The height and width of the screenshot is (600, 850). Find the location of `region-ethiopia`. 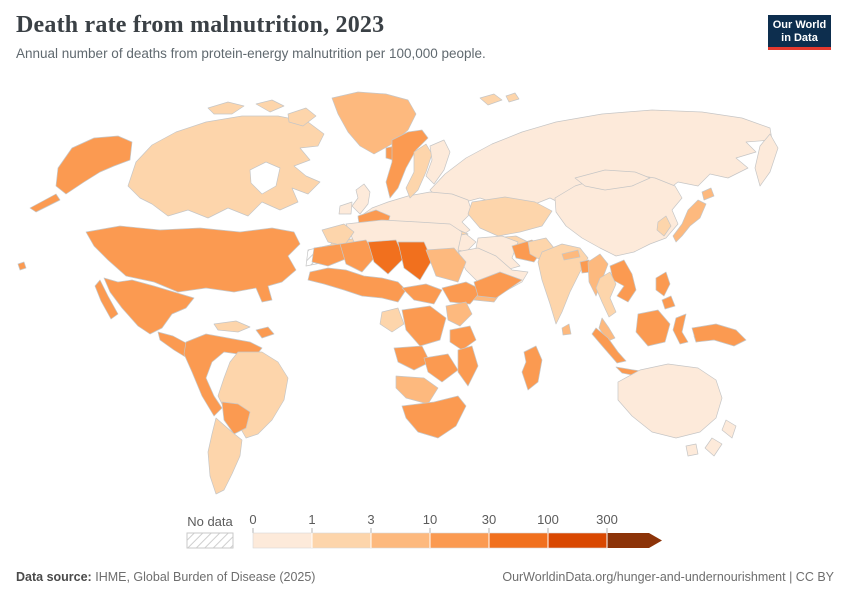

region-ethiopia is located at coordinates (462, 293).